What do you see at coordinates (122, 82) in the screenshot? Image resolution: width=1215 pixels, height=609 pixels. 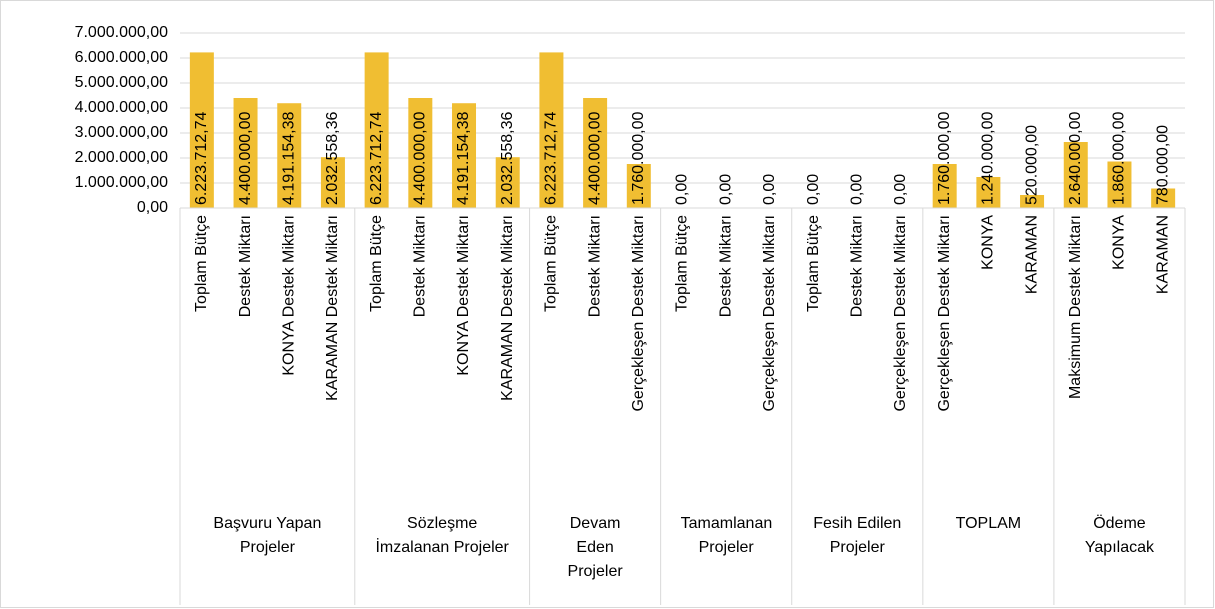 I see `y-tick-label: 5.000.000,00` at bounding box center [122, 82].